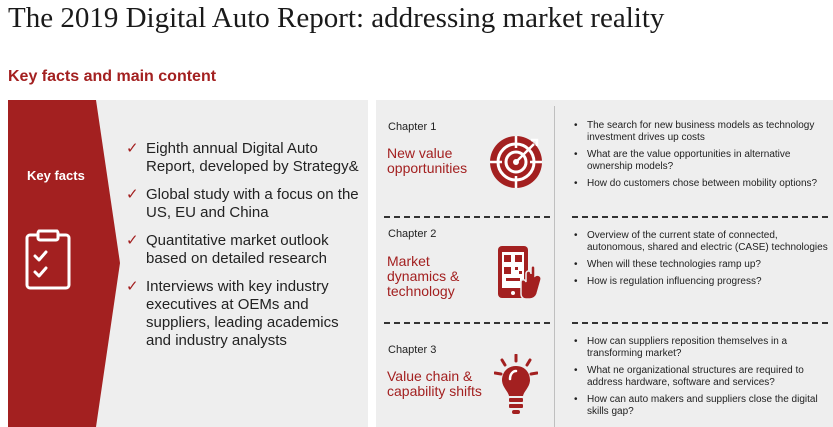 The height and width of the screenshot is (427, 833). I want to click on smartphone-qr-icon, so click(521, 275).